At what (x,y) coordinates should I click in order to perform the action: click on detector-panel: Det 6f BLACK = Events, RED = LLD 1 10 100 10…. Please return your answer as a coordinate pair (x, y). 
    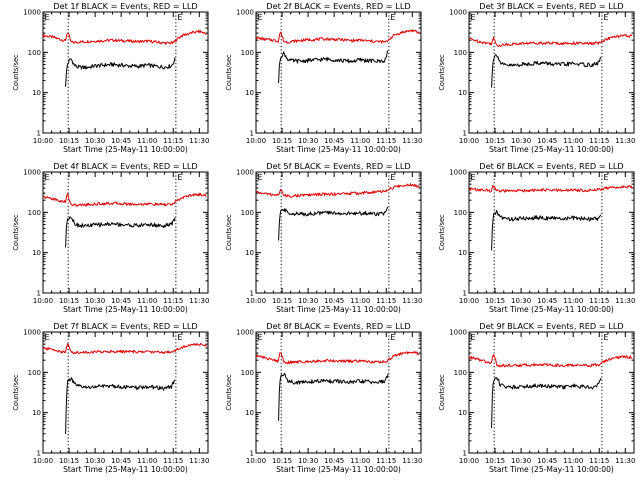
    Looking at the image, I should click on (536, 237).